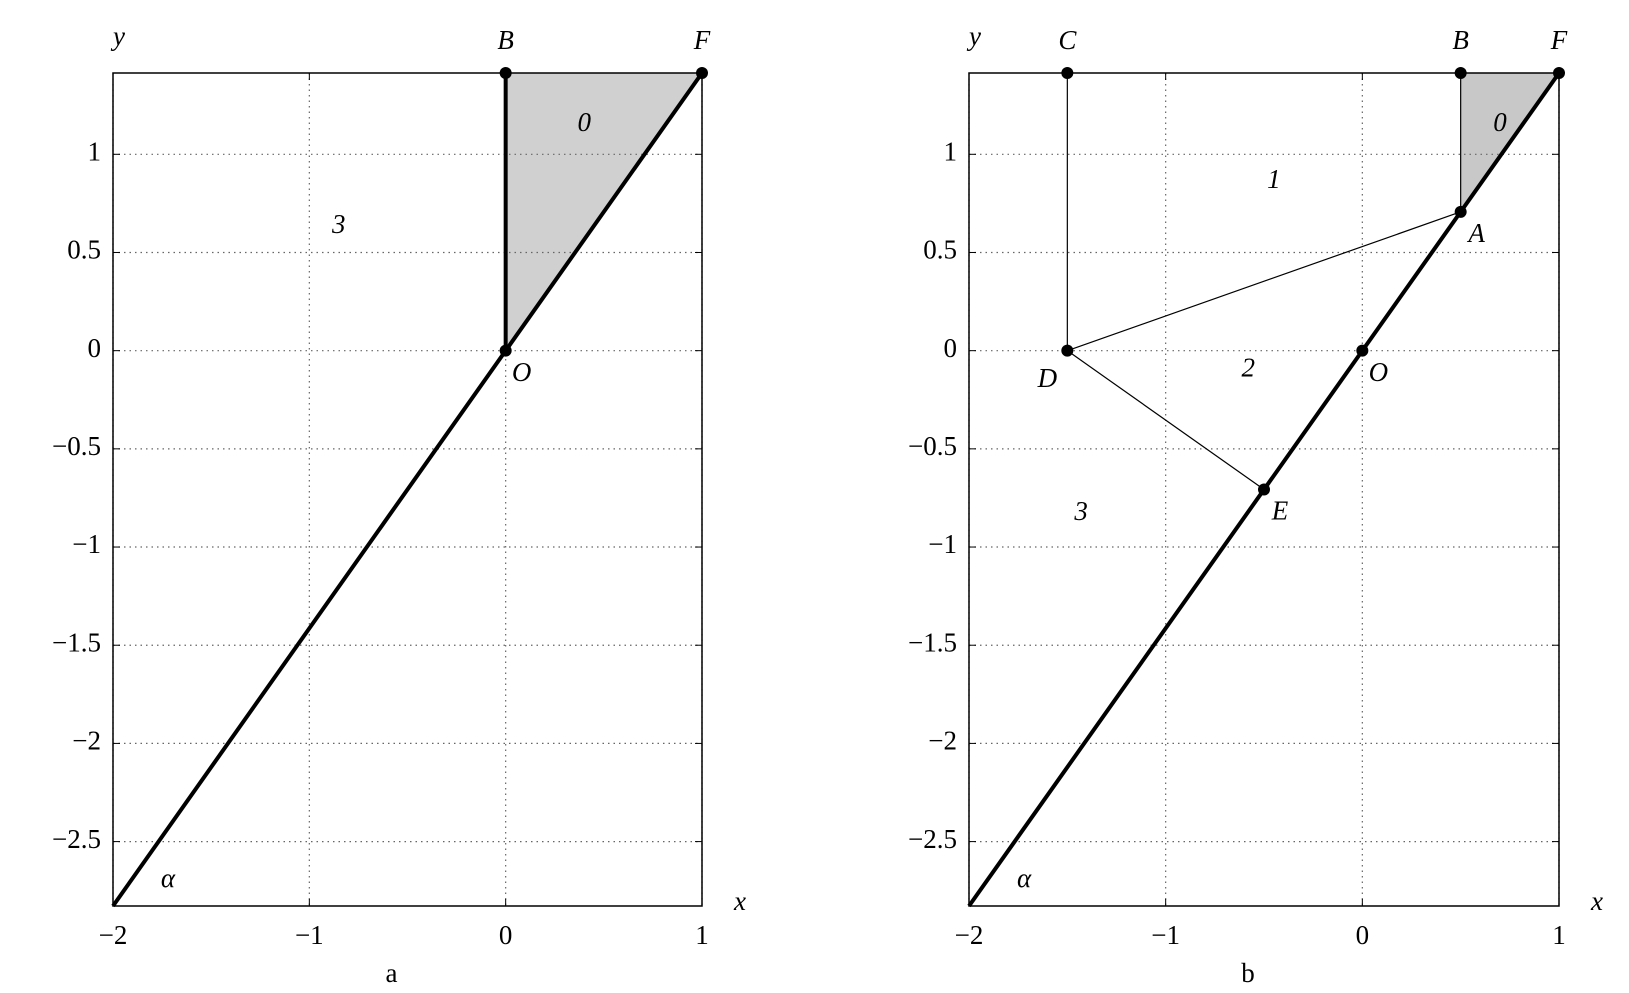 The width and height of the screenshot is (1629, 993). What do you see at coordinates (1280, 511) in the screenshot?
I see `point-label: E` at bounding box center [1280, 511].